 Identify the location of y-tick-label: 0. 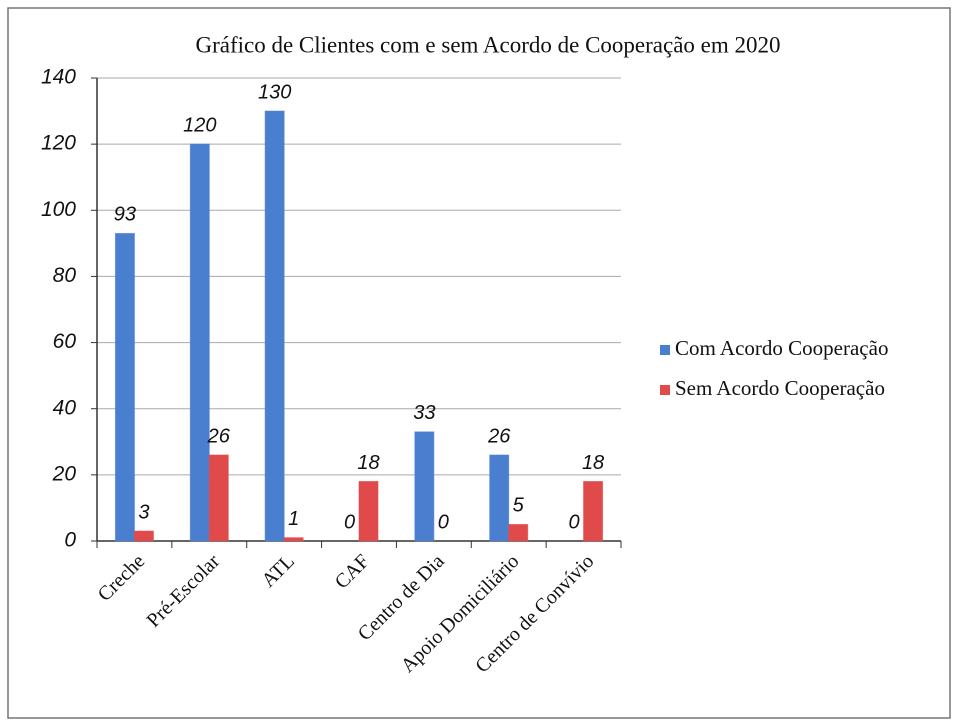
(70, 540).